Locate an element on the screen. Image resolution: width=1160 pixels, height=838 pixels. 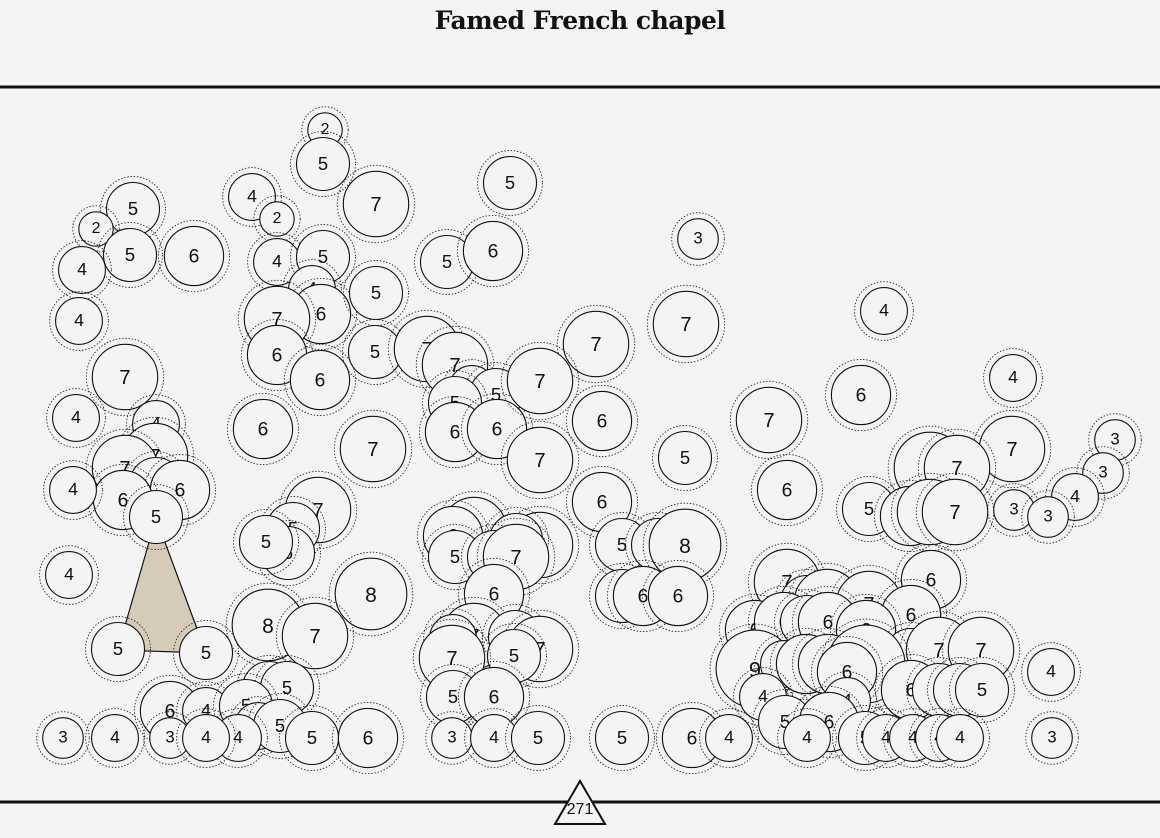
circle-number: 8 is located at coordinates (685, 546).